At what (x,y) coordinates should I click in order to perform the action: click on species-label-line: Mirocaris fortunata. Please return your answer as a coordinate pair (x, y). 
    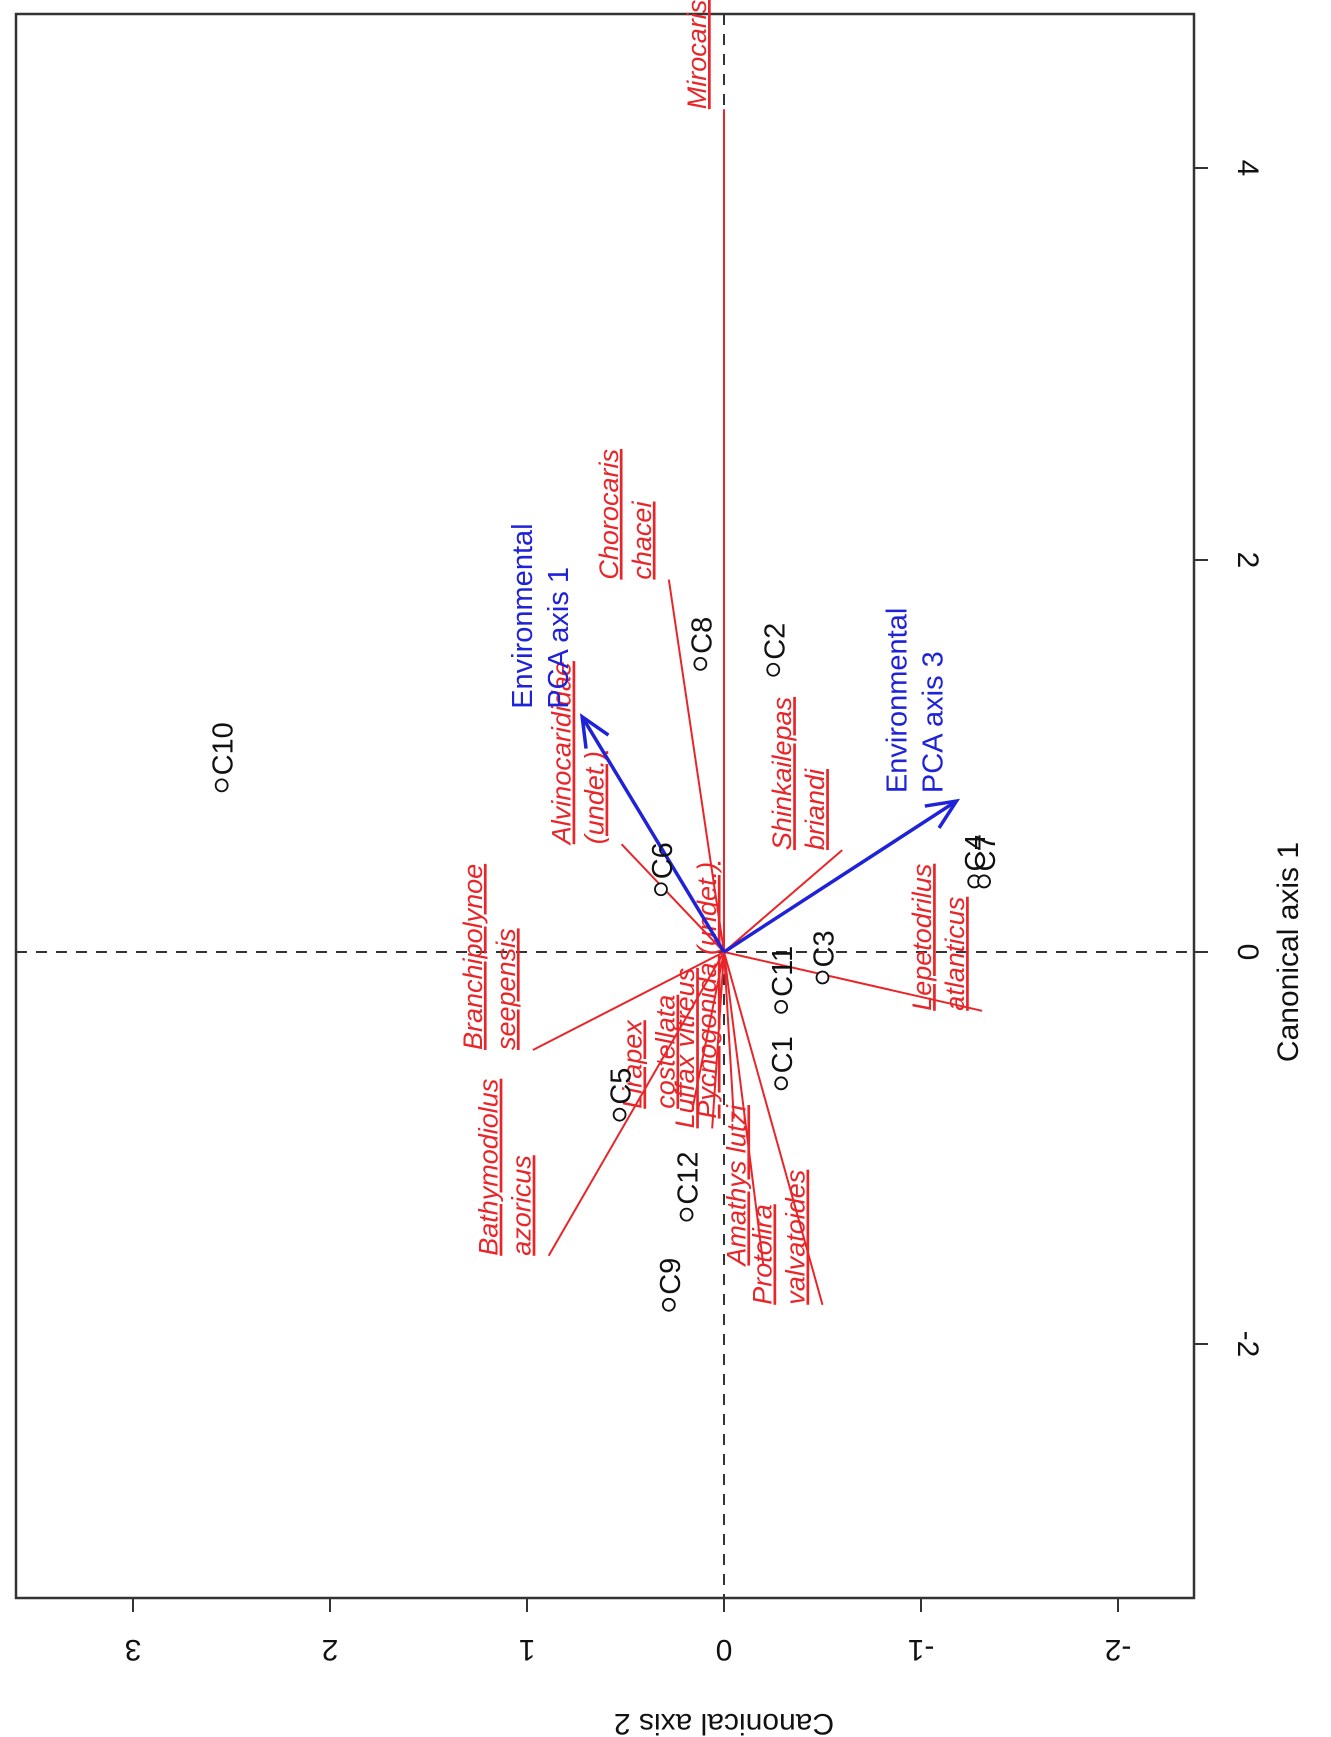
    Looking at the image, I should click on (697, 54).